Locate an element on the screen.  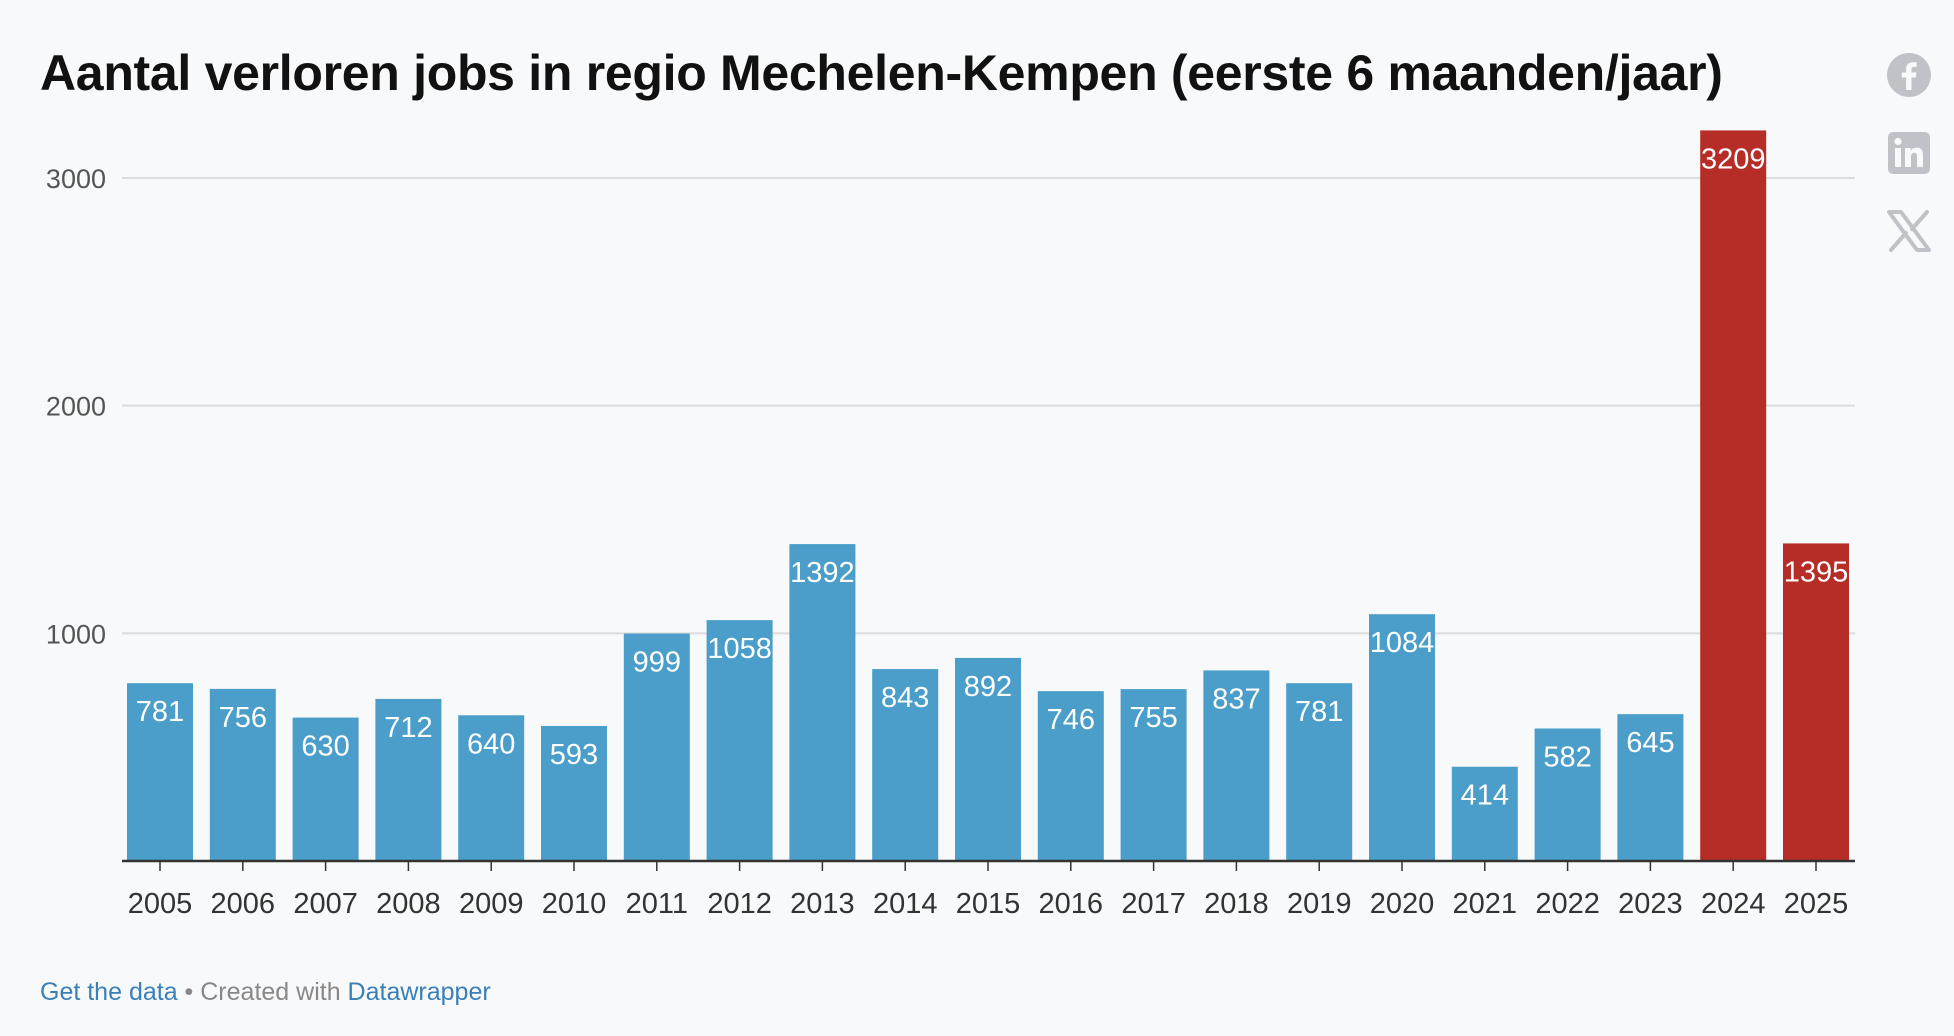
bar-2006 is located at coordinates (242, 774).